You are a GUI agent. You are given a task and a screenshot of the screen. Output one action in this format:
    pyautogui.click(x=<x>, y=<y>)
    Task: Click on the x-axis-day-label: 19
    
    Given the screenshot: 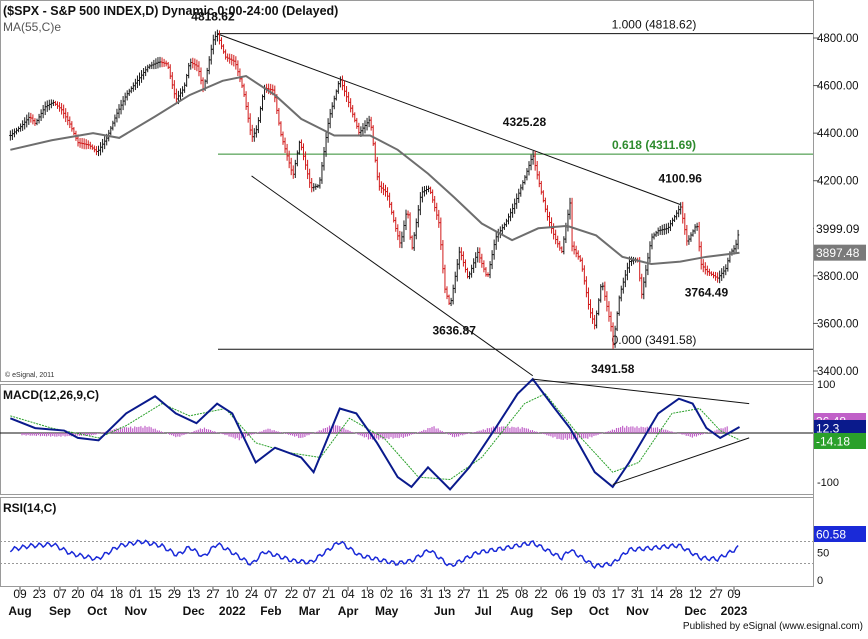 What is the action you would take?
    pyautogui.click(x=580, y=594)
    